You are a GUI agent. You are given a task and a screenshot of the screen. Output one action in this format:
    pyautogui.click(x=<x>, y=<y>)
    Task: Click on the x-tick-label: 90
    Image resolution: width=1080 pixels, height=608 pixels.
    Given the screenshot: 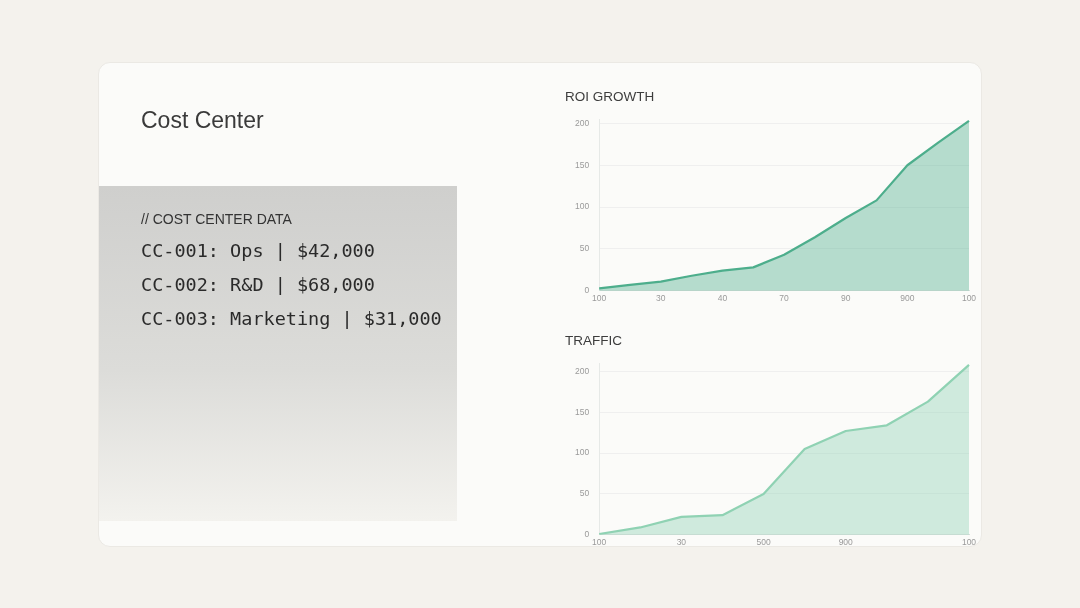 What is the action you would take?
    pyautogui.click(x=845, y=298)
    